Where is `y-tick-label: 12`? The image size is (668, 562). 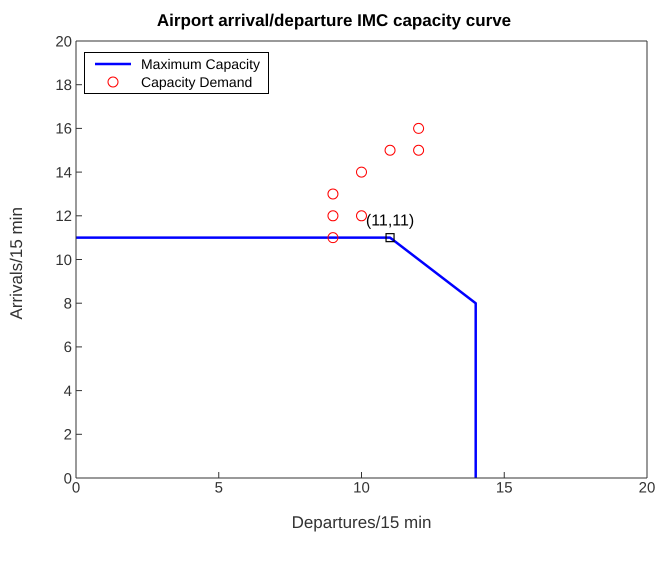 y-tick-label: 12 is located at coordinates (63, 217).